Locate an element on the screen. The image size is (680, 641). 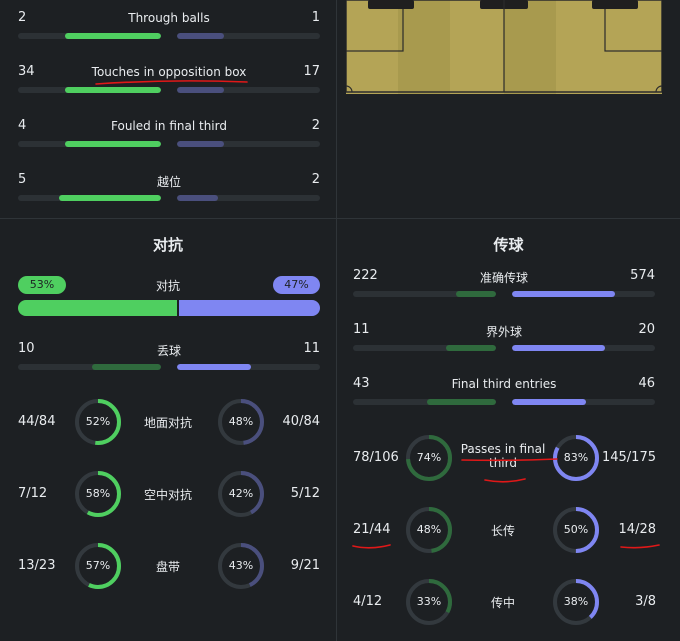
away-ring: 50% is located at coordinates (576, 530).